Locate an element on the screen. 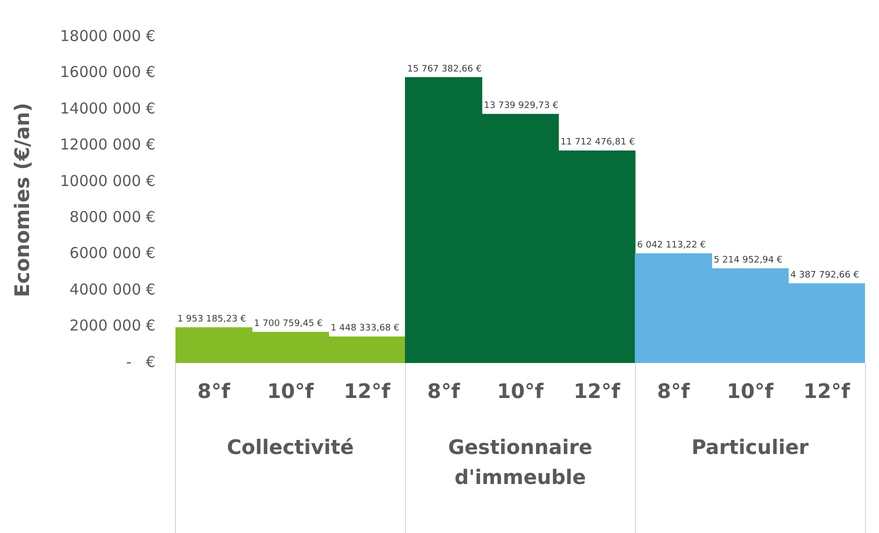 The height and width of the screenshot is (533, 879). text: Particulier is located at coordinates (750, 447).